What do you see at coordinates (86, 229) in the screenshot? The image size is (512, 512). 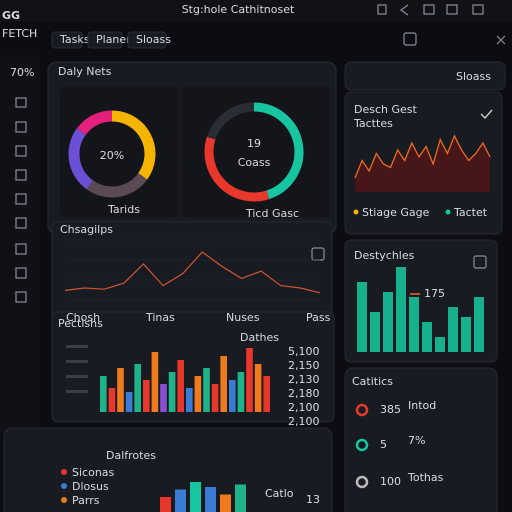 I see `panel-title: Chsagilps` at bounding box center [86, 229].